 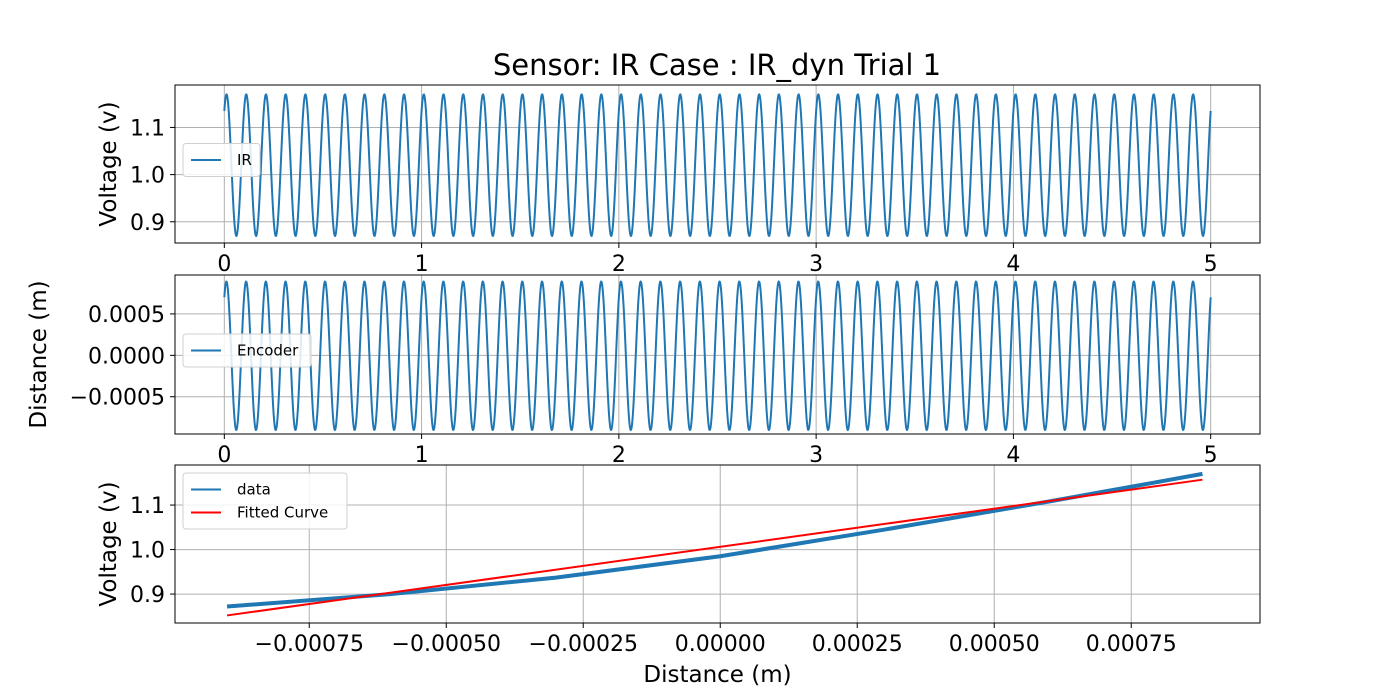 I want to click on series-line-fitted-curve, so click(x=714, y=547).